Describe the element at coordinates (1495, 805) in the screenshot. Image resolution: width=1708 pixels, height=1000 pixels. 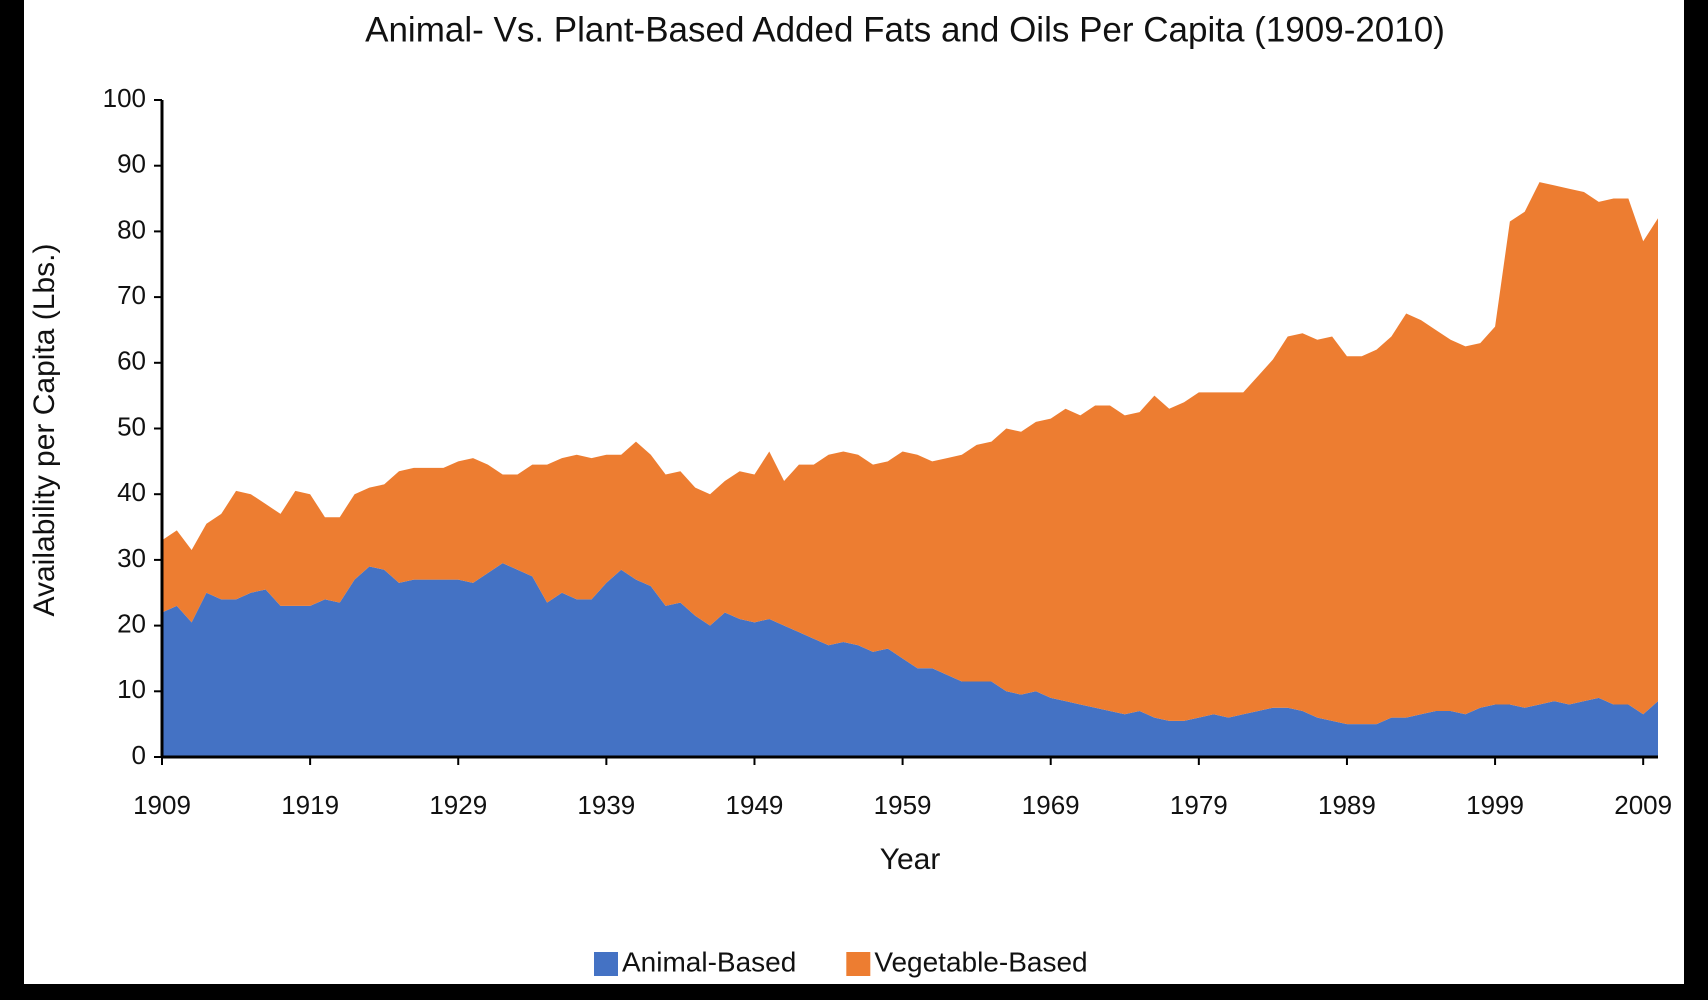
I see `x-tick-label: 1999` at that location.